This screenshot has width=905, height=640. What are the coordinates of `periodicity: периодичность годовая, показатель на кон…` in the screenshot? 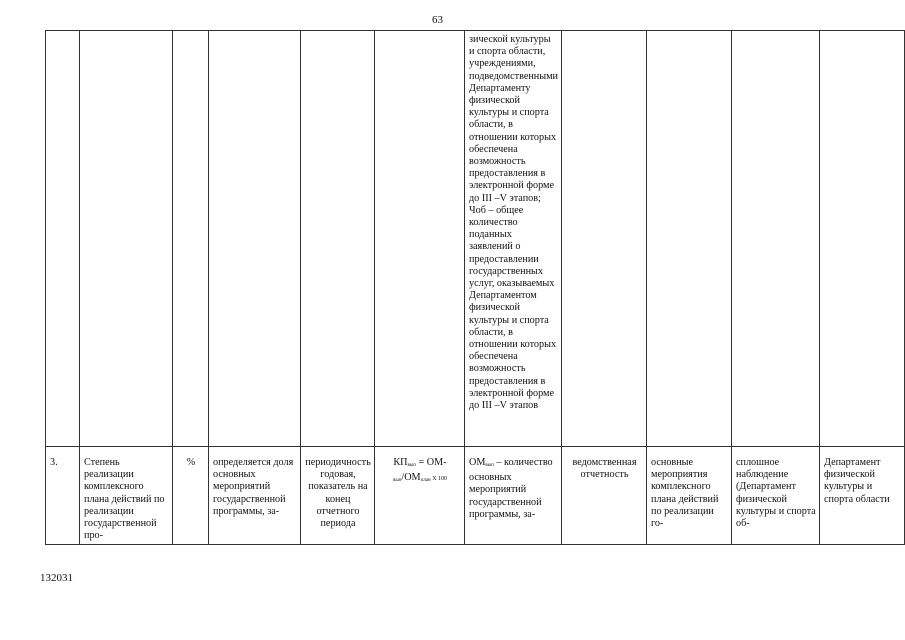 It's located at (337, 495).